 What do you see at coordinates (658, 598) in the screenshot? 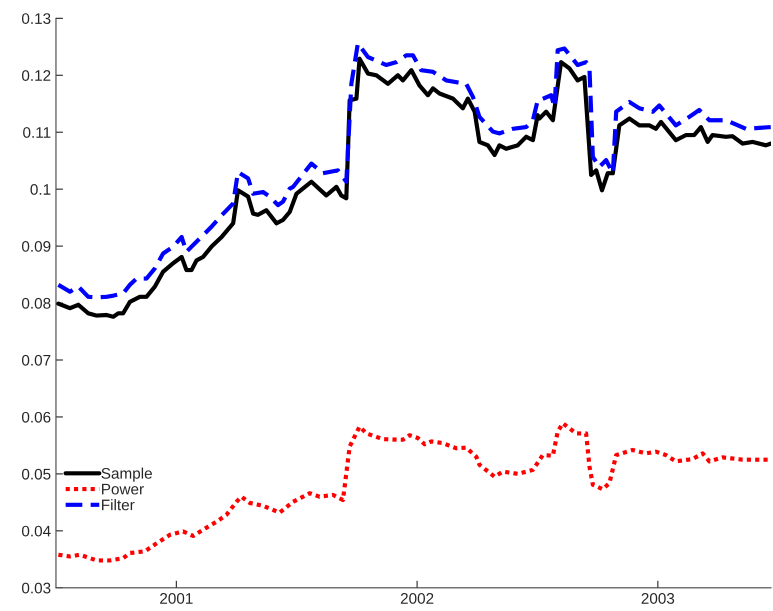
I see `x-tick-label: 2003` at bounding box center [658, 598].